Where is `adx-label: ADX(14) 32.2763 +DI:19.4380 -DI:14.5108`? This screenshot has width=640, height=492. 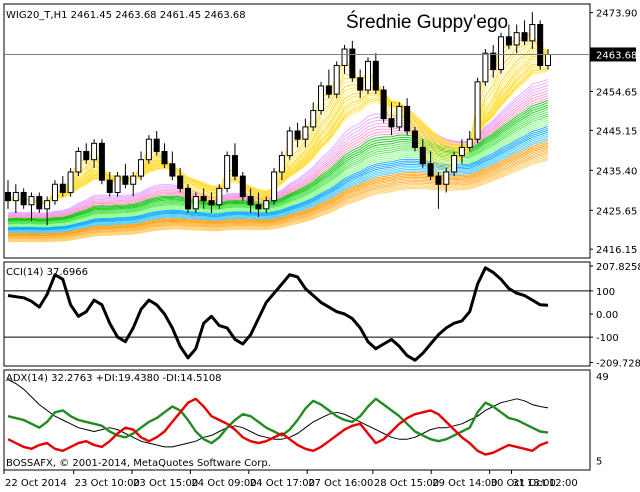 adx-label: ADX(14) 32.2763 +DI:19.4380 -DI:14.5108 is located at coordinates (114, 378).